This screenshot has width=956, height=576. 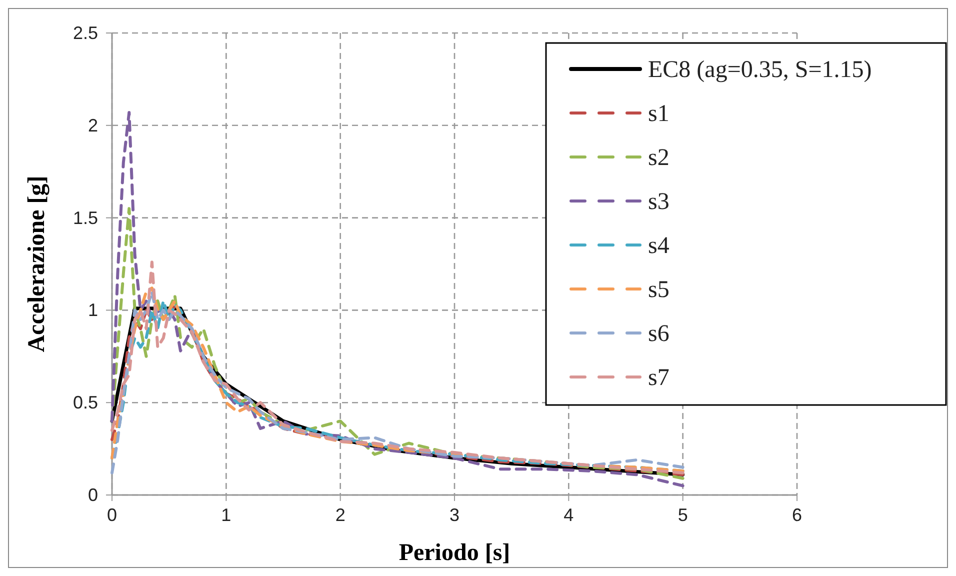 What do you see at coordinates (37, 264) in the screenshot?
I see `y-axis-title: Accelerazione [g]` at bounding box center [37, 264].